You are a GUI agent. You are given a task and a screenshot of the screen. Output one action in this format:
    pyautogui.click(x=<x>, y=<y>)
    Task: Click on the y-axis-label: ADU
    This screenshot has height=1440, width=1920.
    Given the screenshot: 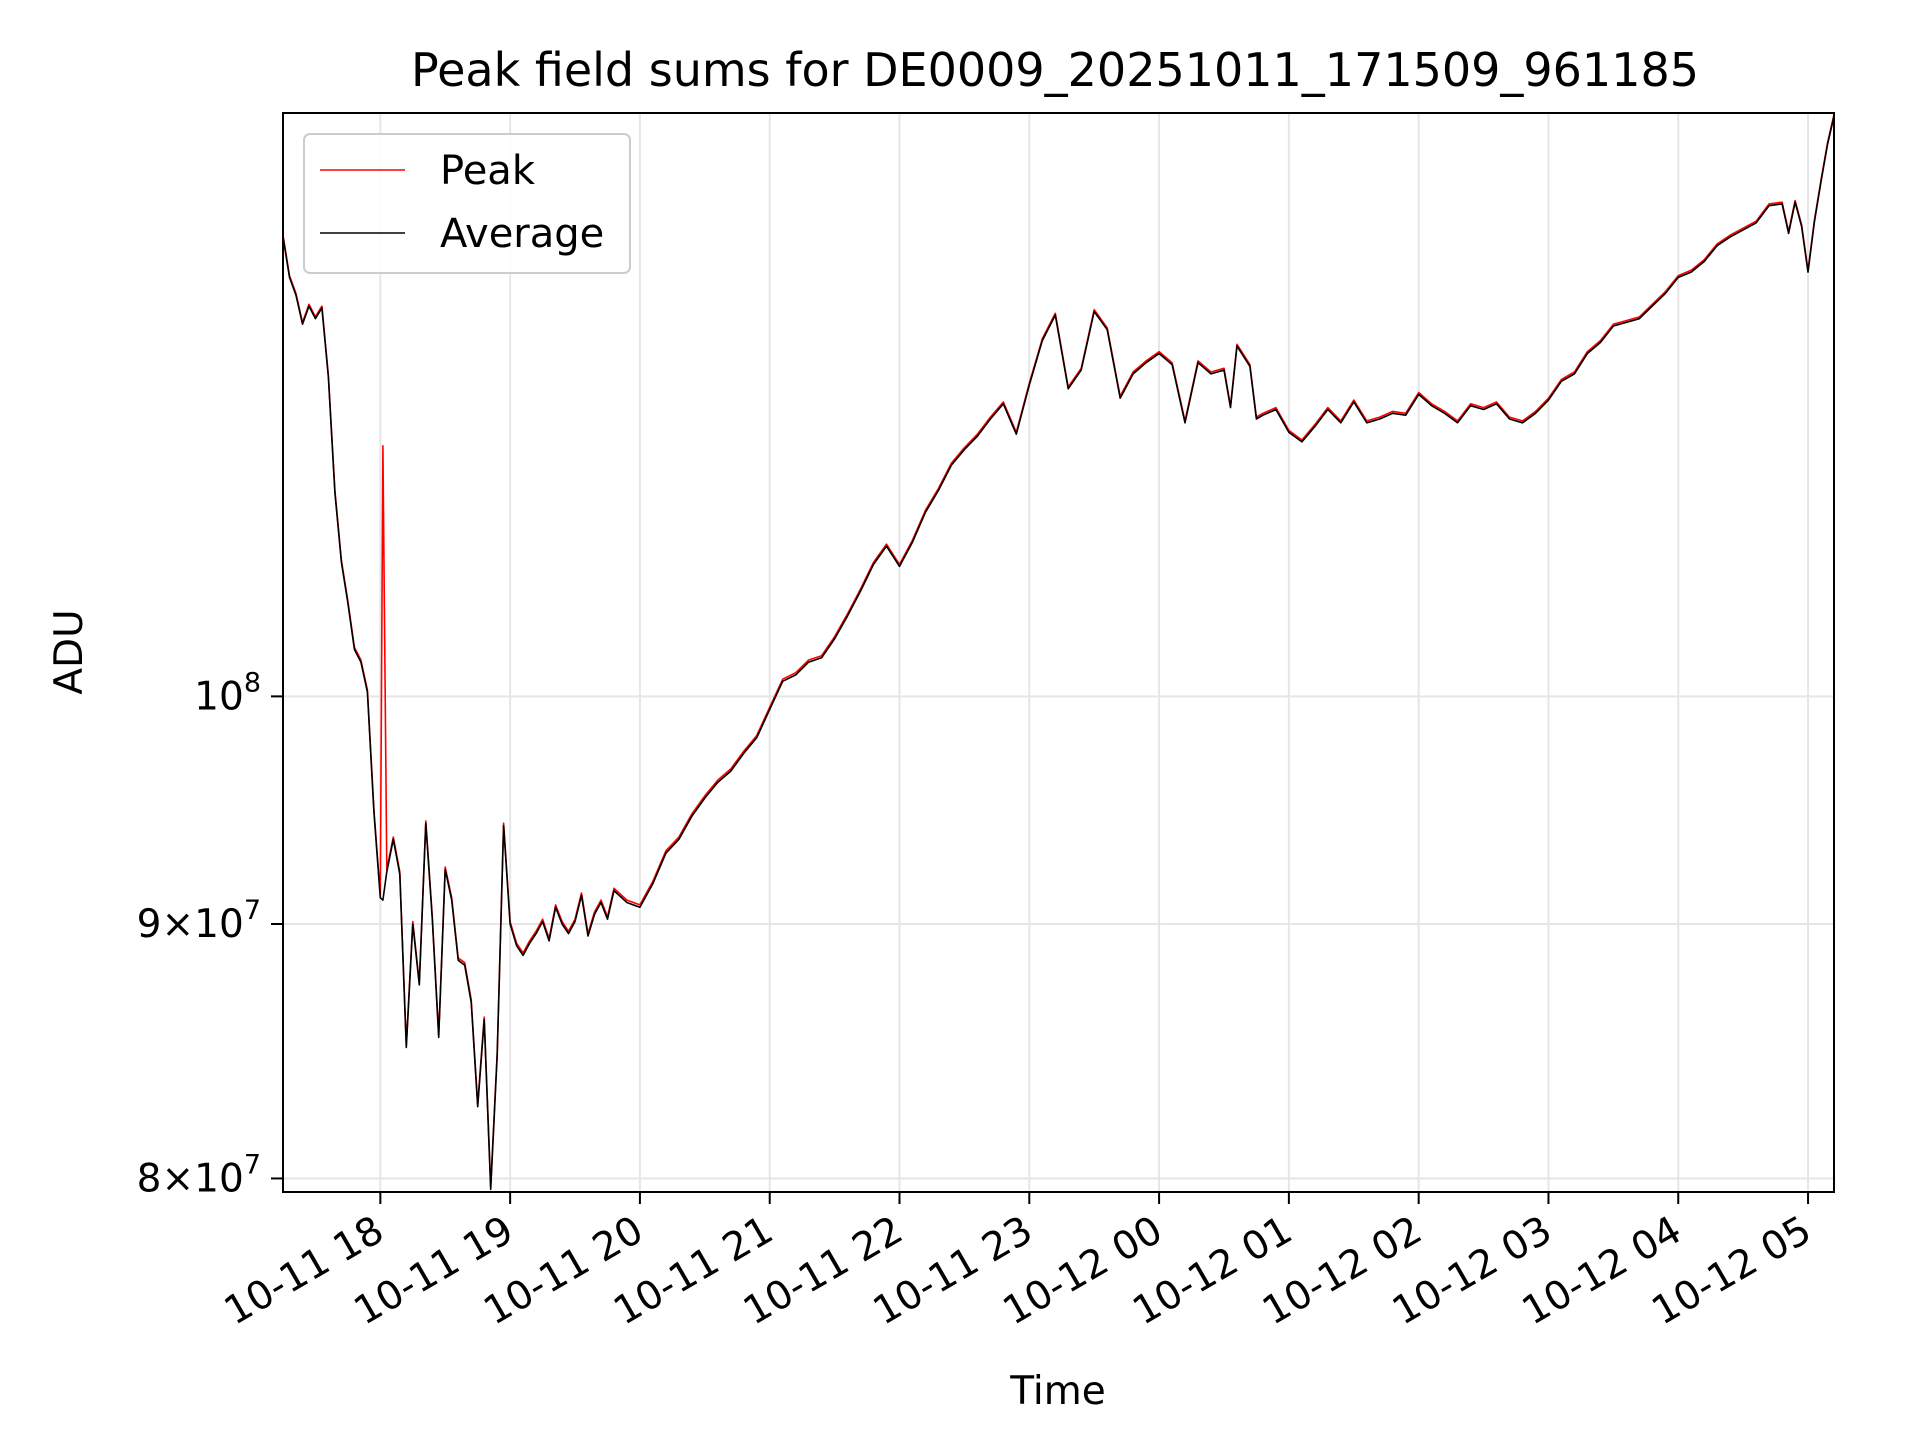 What is the action you would take?
    pyautogui.click(x=69, y=651)
    